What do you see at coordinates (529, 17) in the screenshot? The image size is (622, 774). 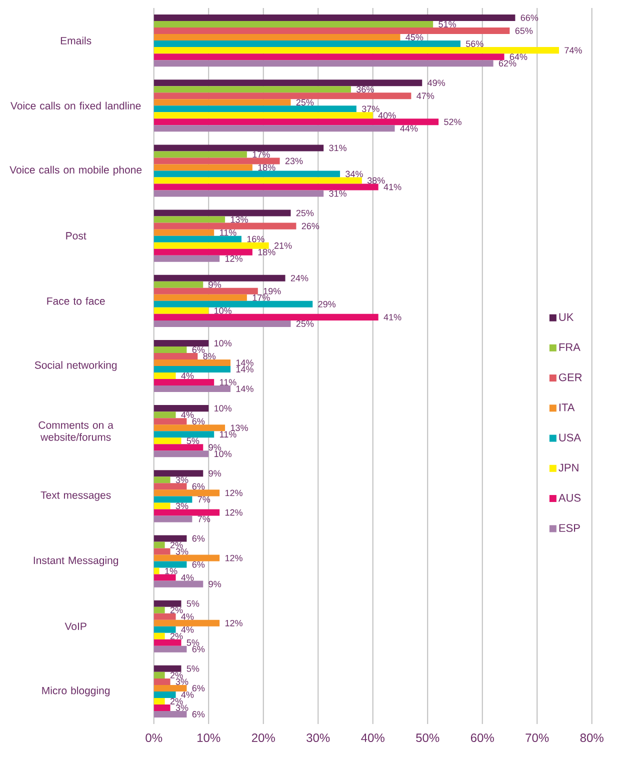 I see `data-label: 66%` at bounding box center [529, 17].